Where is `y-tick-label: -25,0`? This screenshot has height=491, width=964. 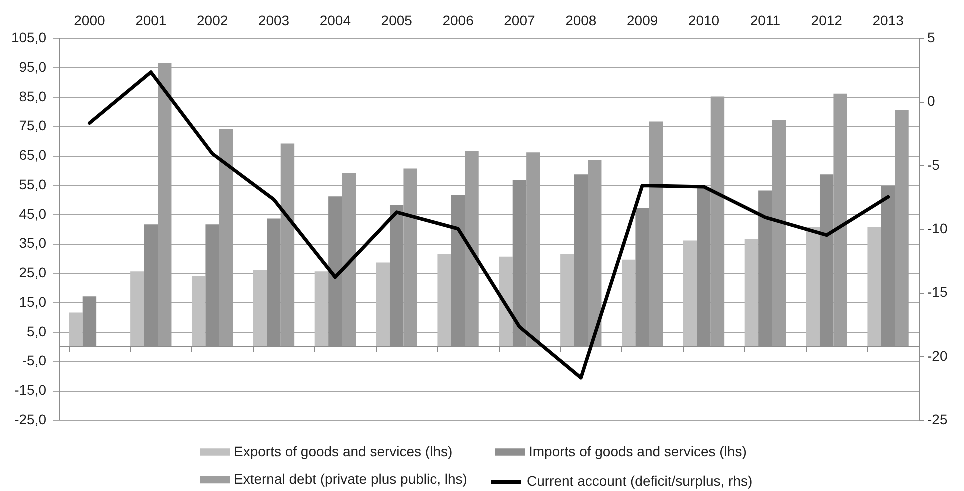
y-tick-label: -25,0 is located at coordinates (30, 420).